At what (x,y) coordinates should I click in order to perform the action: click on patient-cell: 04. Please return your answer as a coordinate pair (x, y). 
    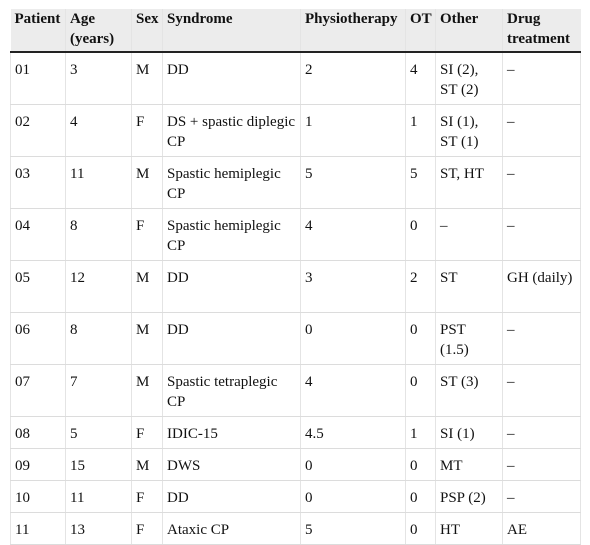
    Looking at the image, I should click on (38, 234).